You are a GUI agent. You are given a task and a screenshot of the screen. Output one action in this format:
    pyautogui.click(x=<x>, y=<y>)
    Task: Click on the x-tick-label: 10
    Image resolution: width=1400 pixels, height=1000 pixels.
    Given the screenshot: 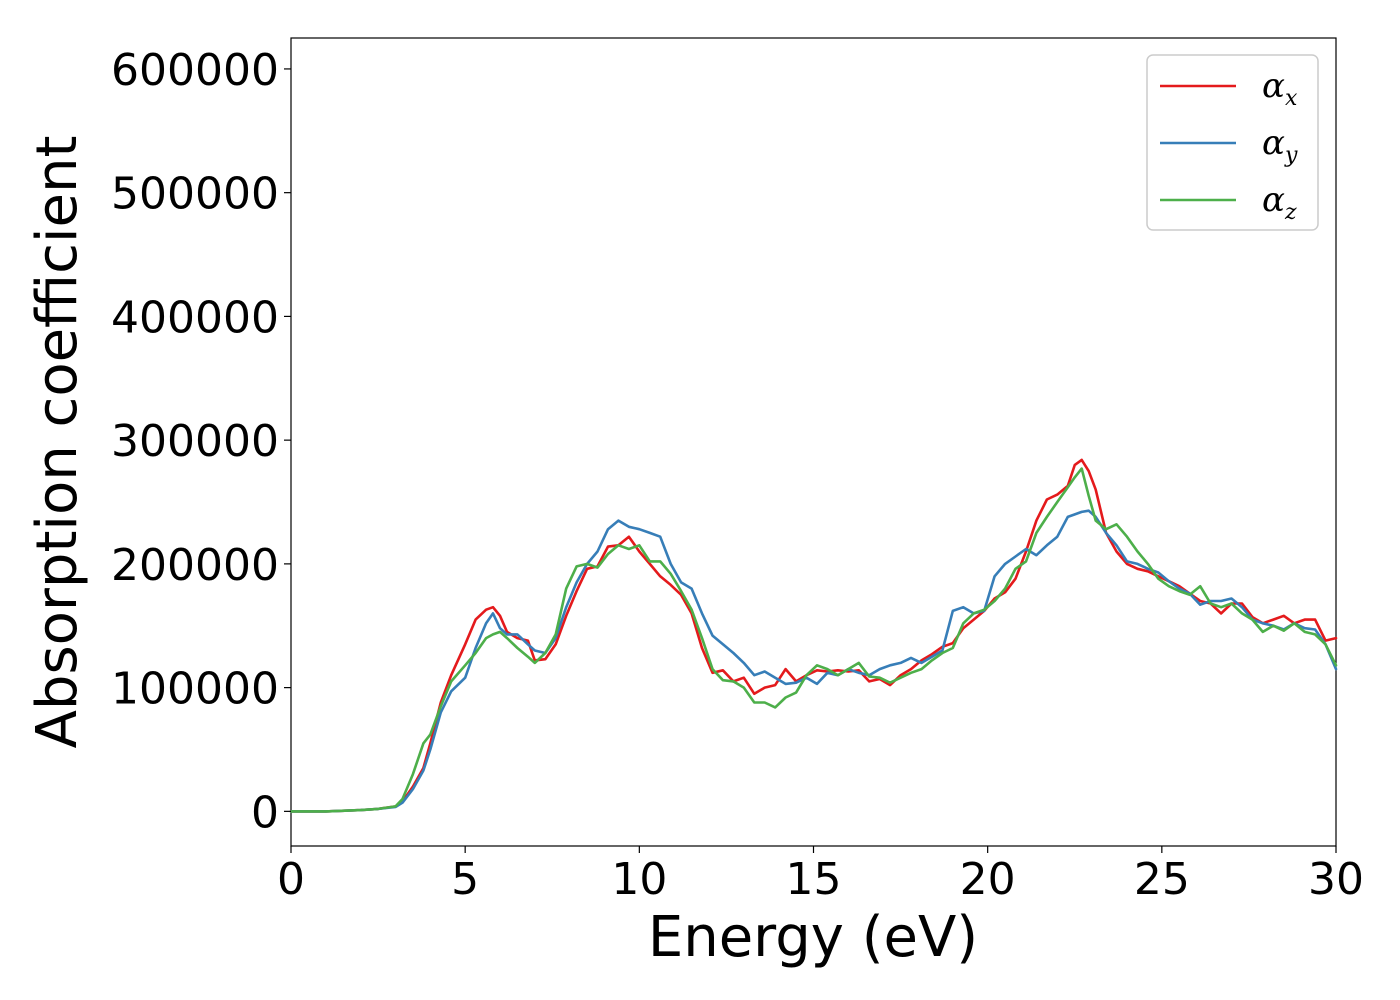 What is the action you would take?
    pyautogui.click(x=639, y=879)
    